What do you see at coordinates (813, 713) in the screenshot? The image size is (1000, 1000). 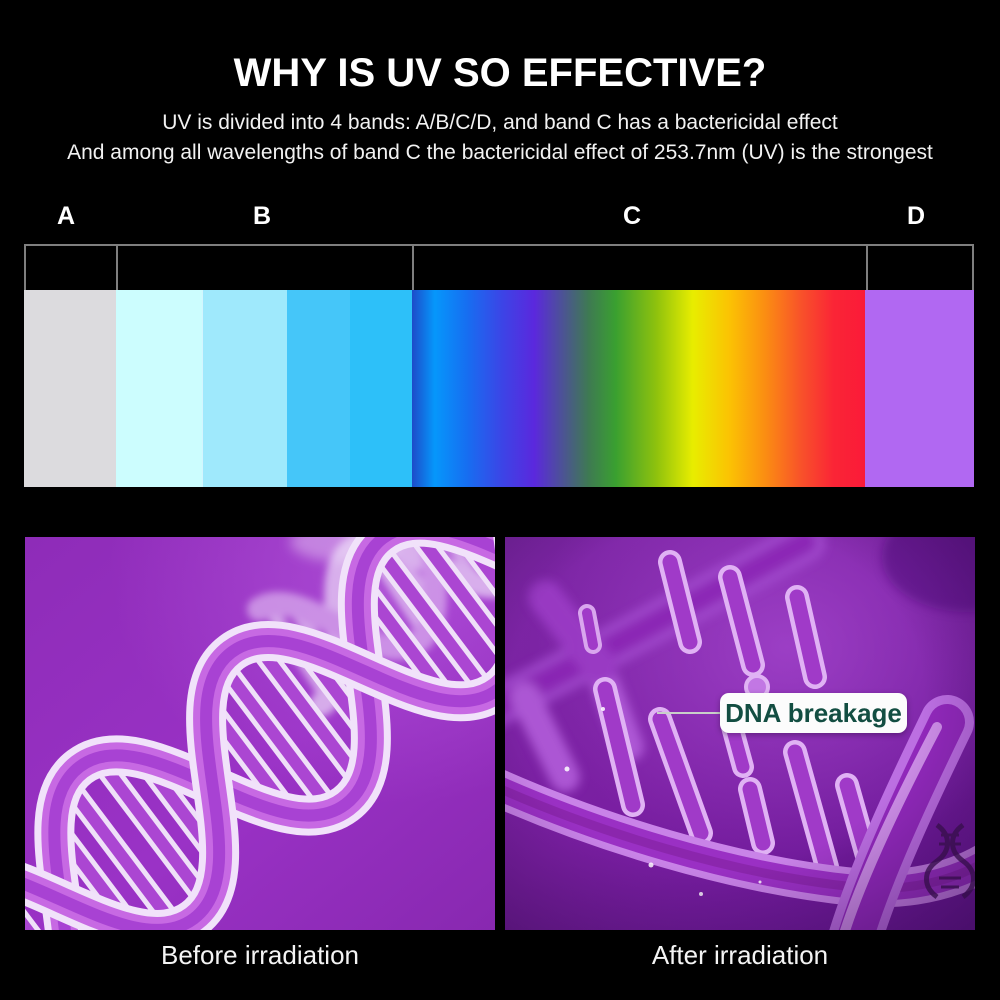 I see `dna-breakage-callout: DNA breakage` at bounding box center [813, 713].